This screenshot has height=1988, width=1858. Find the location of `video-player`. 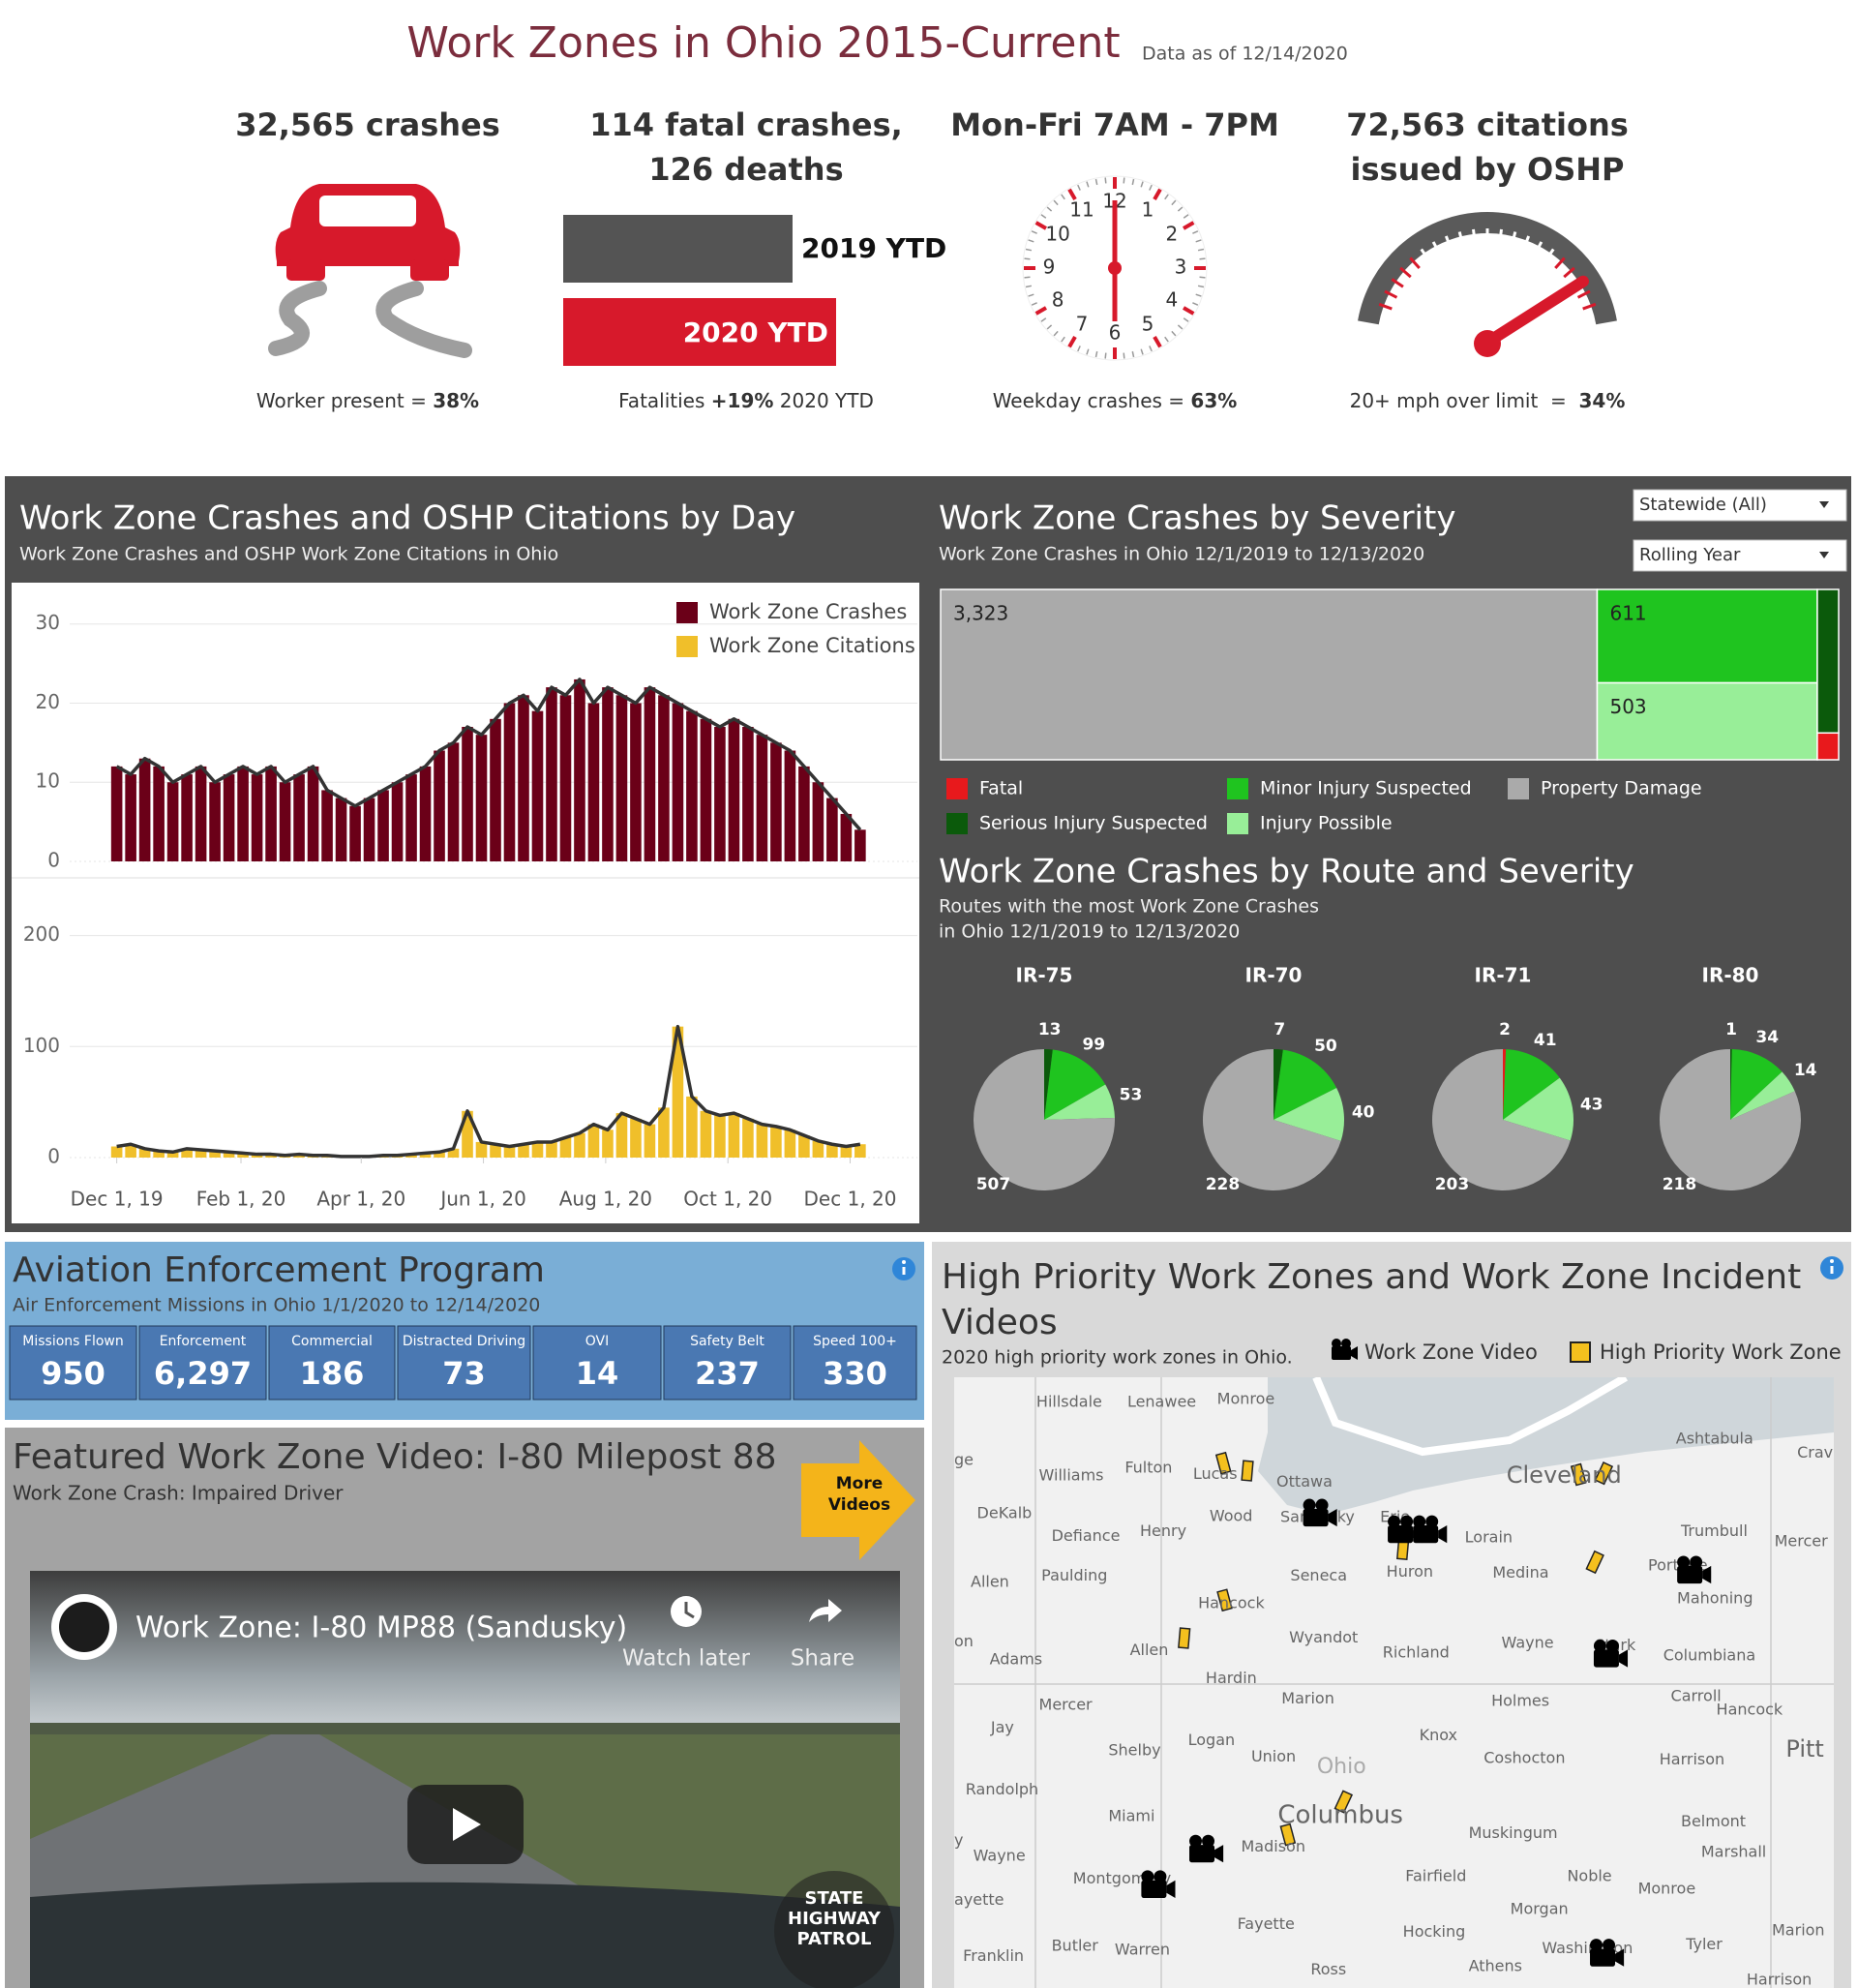

video-player is located at coordinates (465, 1779).